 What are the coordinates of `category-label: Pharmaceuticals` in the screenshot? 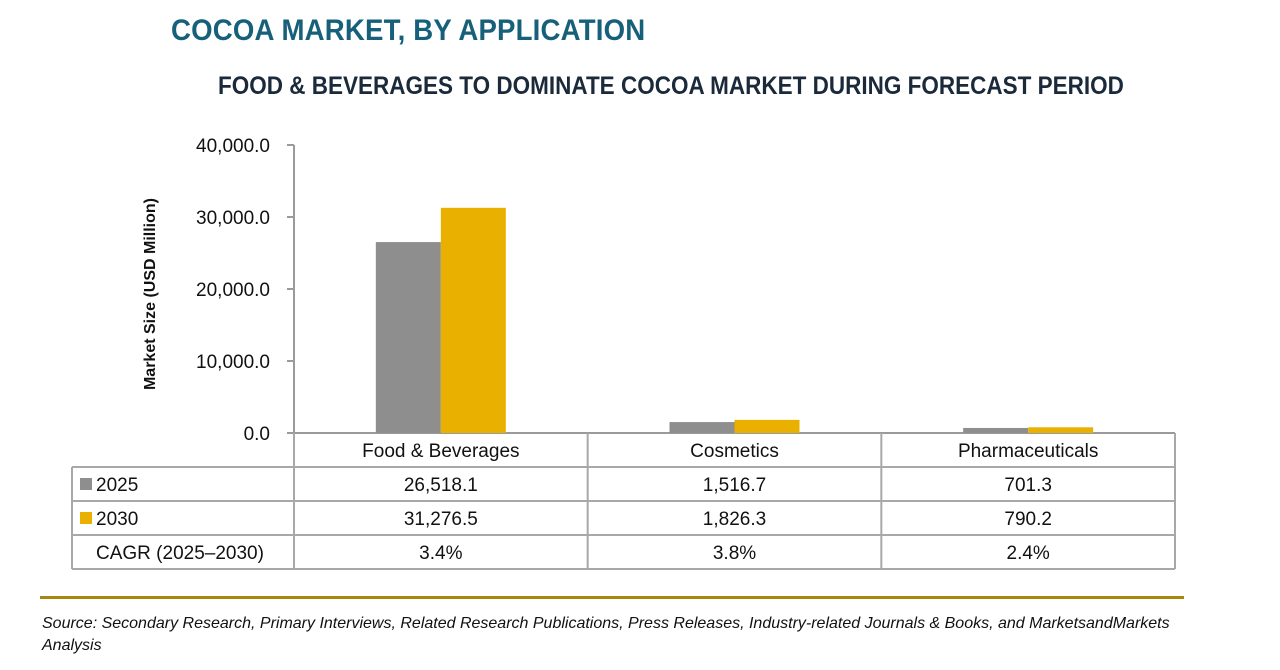 It's located at (1028, 451).